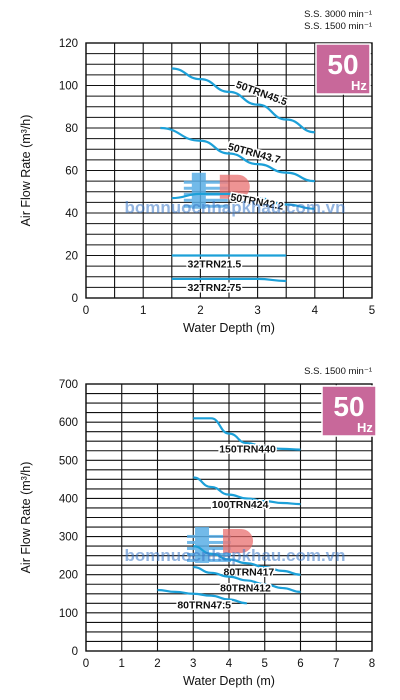 The height and width of the screenshot is (700, 400). Describe the element at coordinates (68, 423) in the screenshot. I see `y-tick-label: 600` at that location.